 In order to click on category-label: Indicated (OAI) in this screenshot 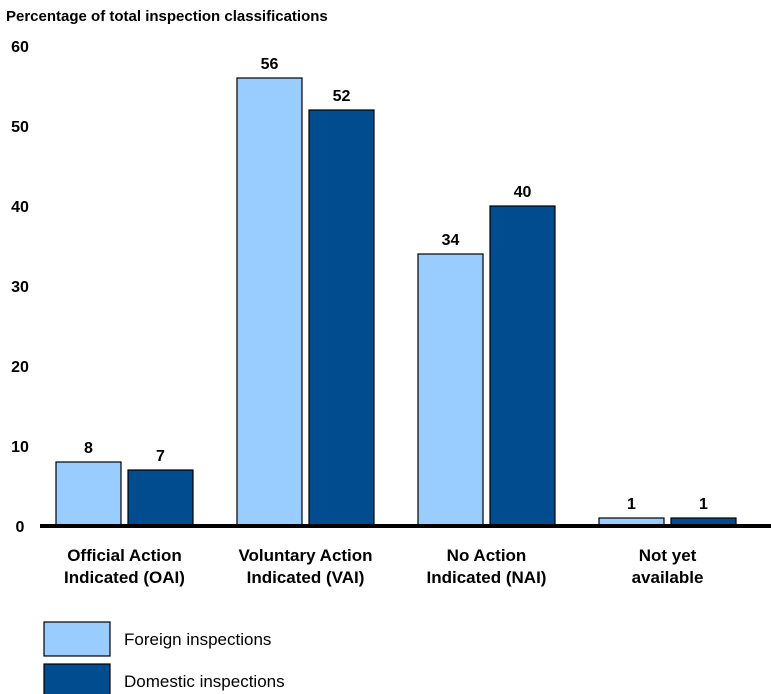, I will do `click(124, 577)`.